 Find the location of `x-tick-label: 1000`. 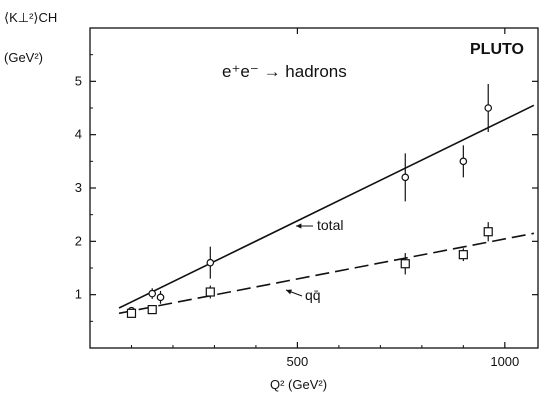

x-tick-label: 1000 is located at coordinates (504, 361).